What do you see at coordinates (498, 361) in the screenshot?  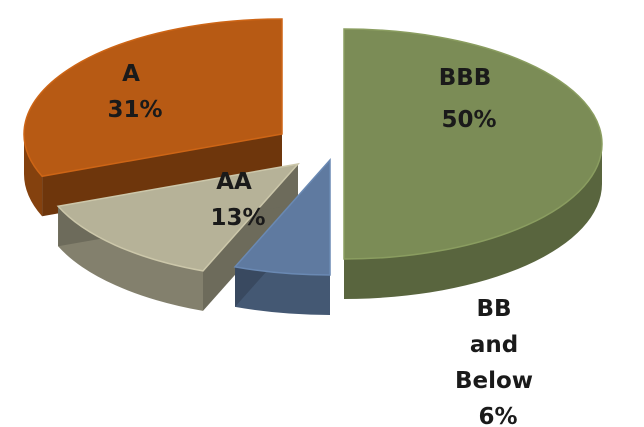 I see `label-bb-and-below: BB and Below 6%` at bounding box center [498, 361].